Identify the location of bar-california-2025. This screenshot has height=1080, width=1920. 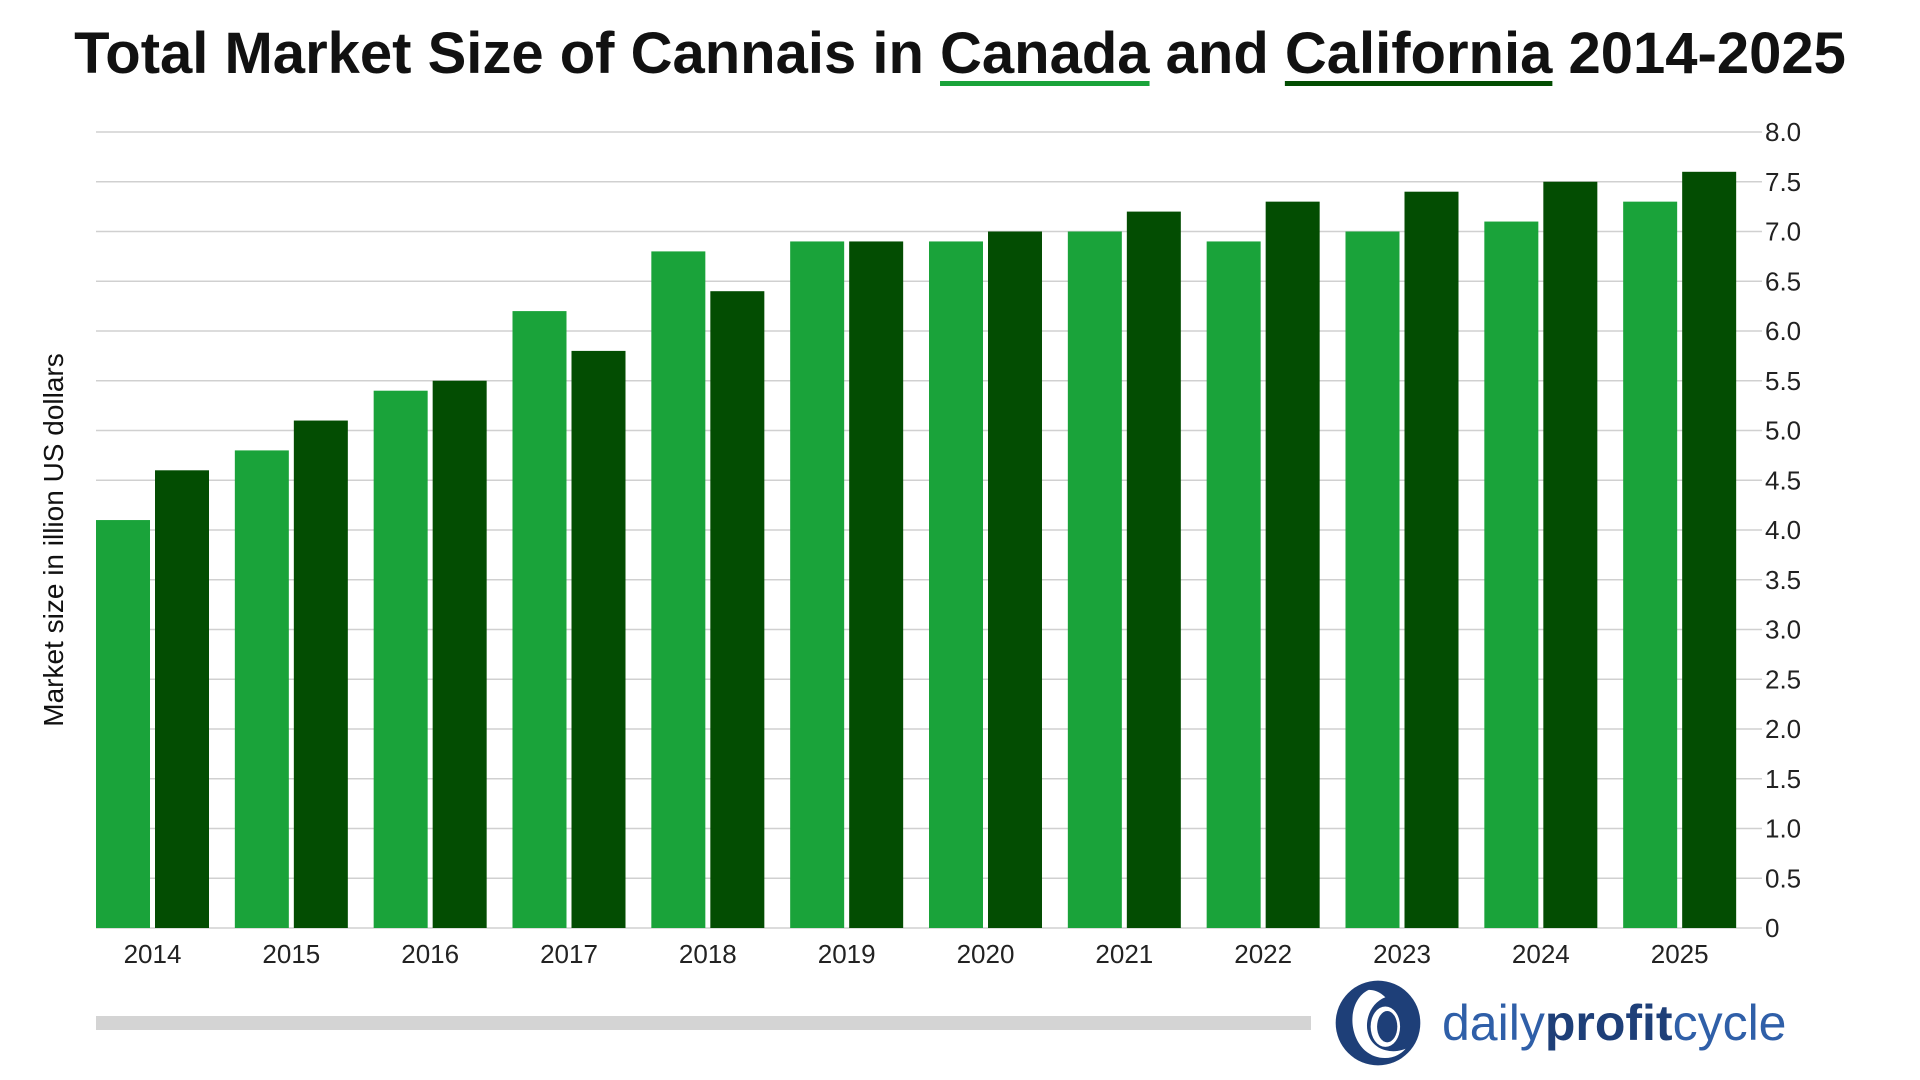
(1709, 550).